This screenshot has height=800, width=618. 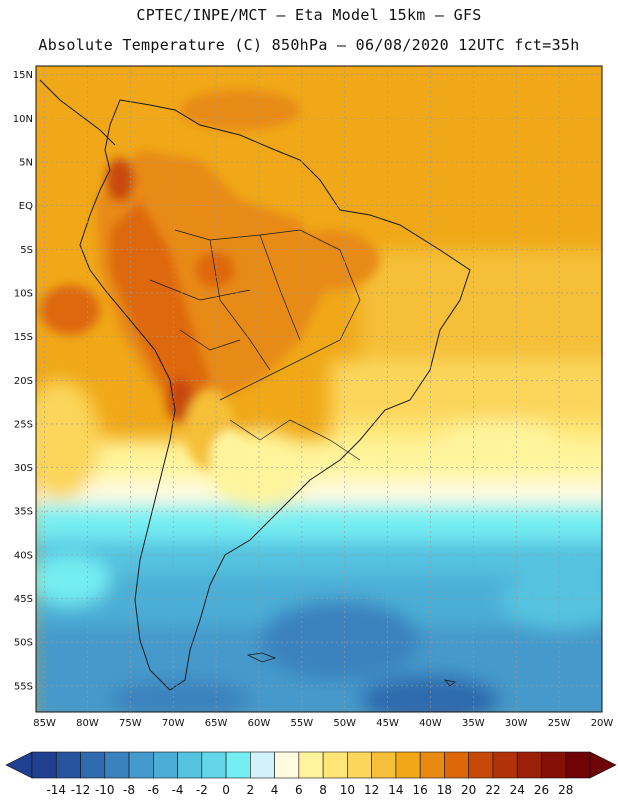 I want to click on colorbar-max-arrow, so click(x=603, y=765).